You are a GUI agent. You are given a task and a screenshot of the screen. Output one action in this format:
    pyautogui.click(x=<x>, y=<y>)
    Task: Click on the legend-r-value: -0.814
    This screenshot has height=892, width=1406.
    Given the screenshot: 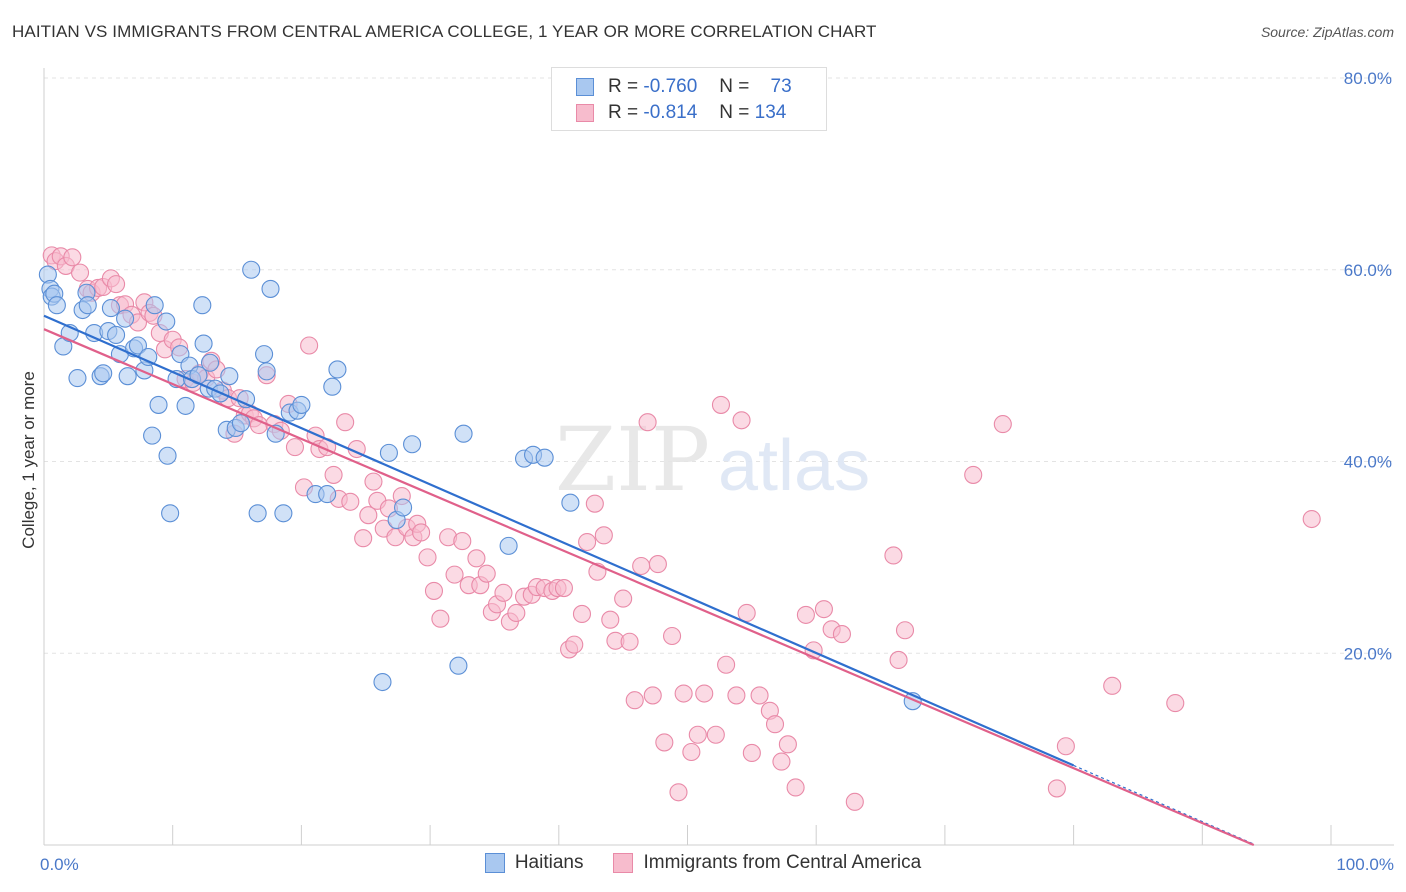 What is the action you would take?
    pyautogui.click(x=670, y=112)
    